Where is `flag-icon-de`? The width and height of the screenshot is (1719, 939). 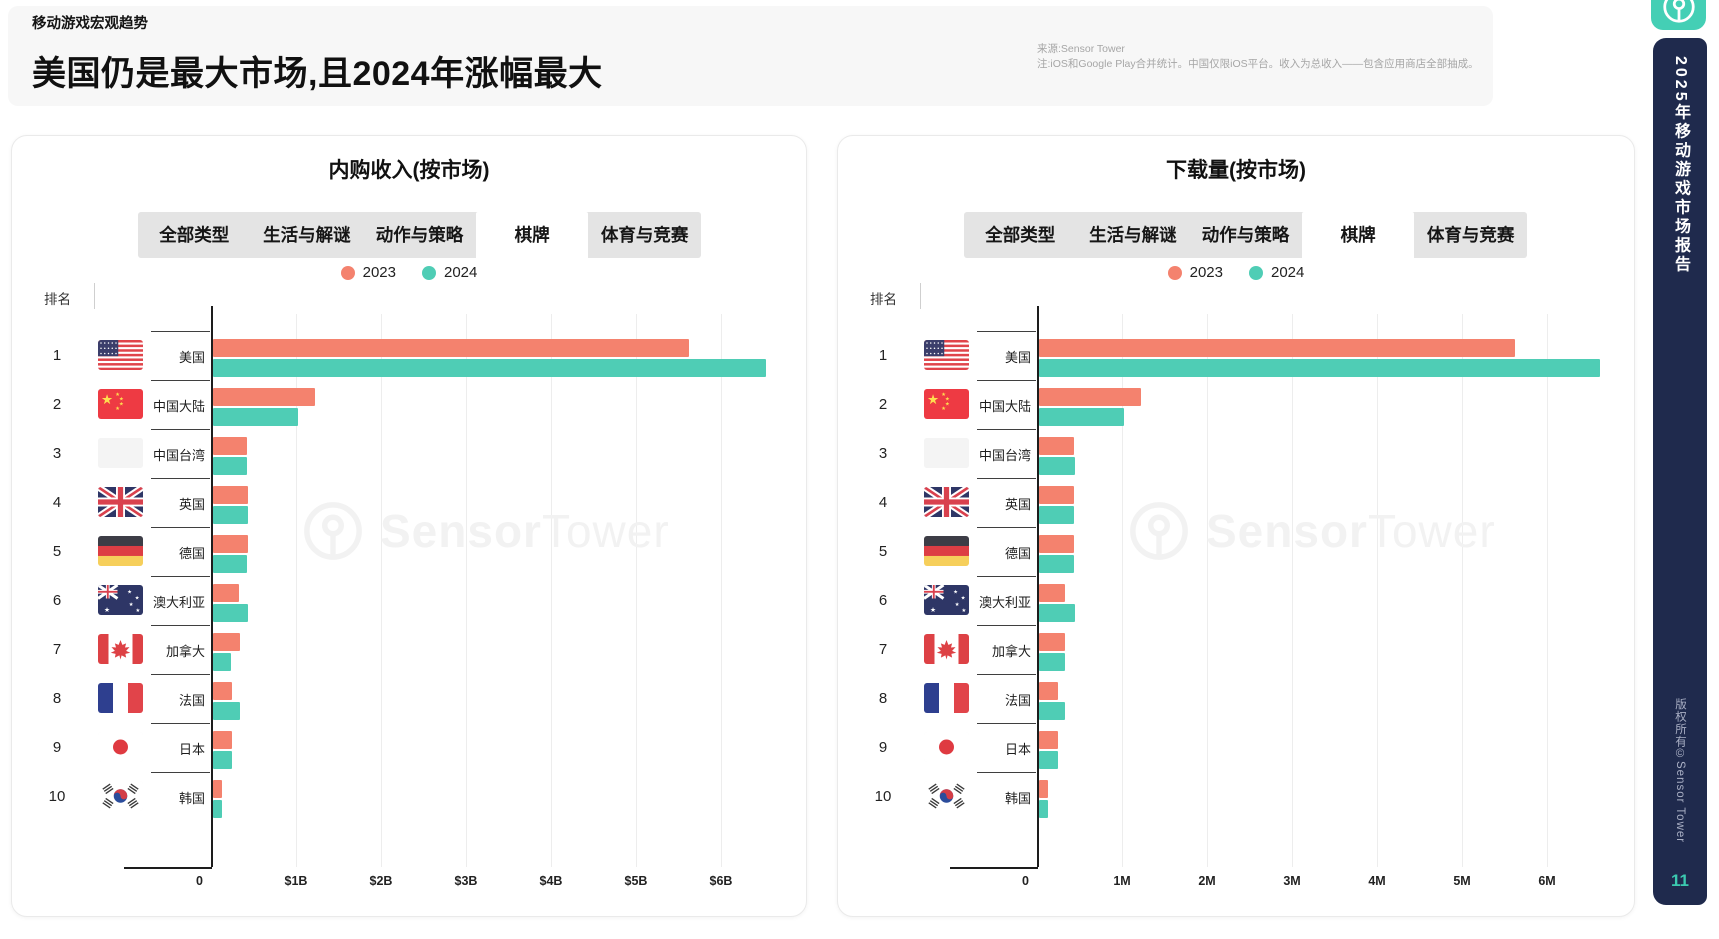 flag-icon-de is located at coordinates (120, 551).